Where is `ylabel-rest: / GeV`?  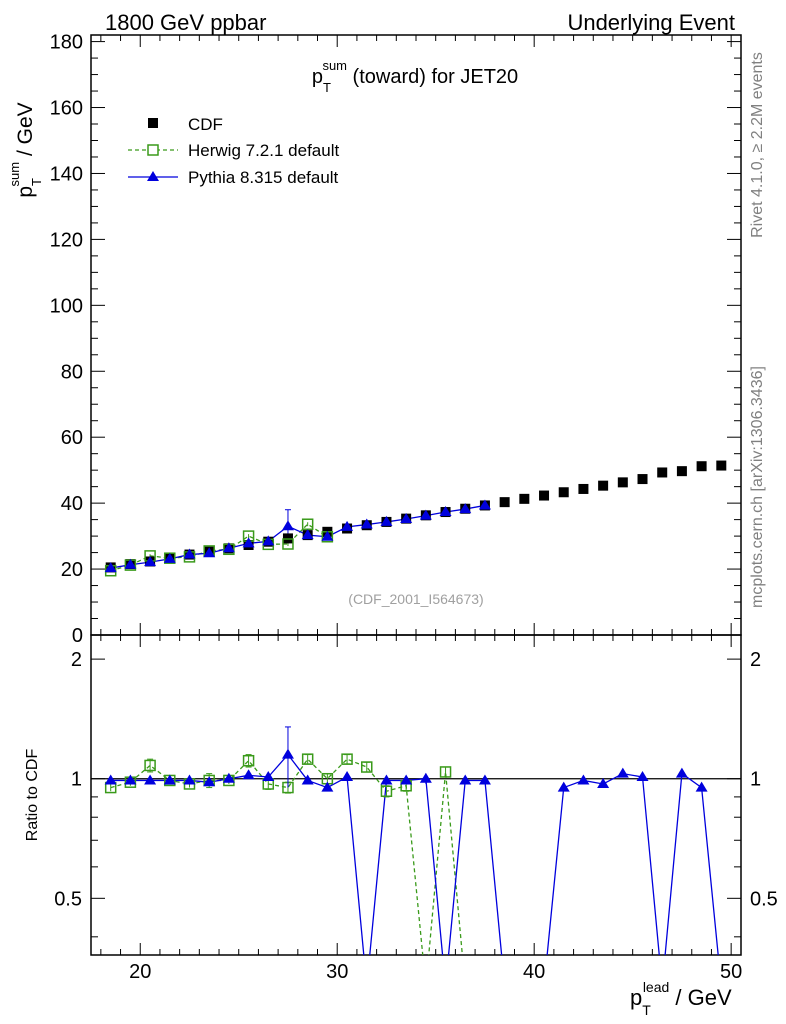
ylabel-rest: / GeV is located at coordinates (25, 132).